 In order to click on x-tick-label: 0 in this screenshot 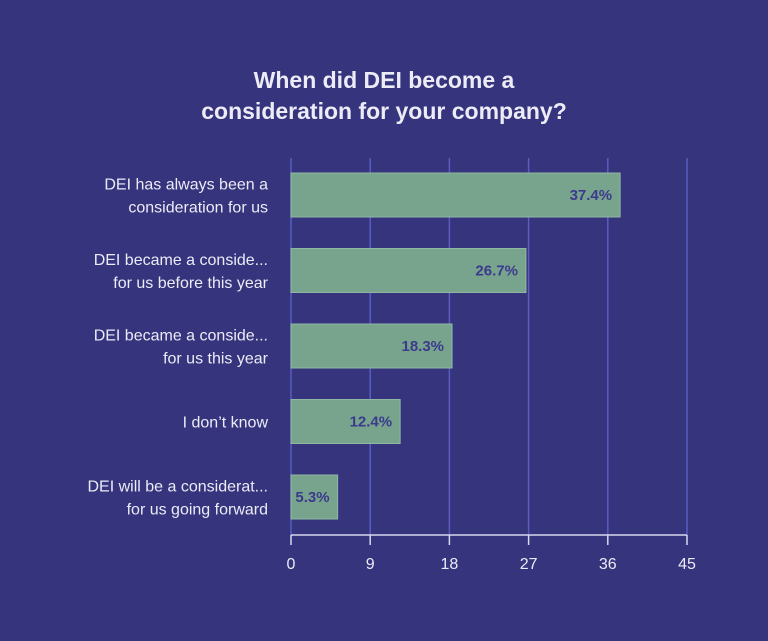, I will do `click(291, 564)`.